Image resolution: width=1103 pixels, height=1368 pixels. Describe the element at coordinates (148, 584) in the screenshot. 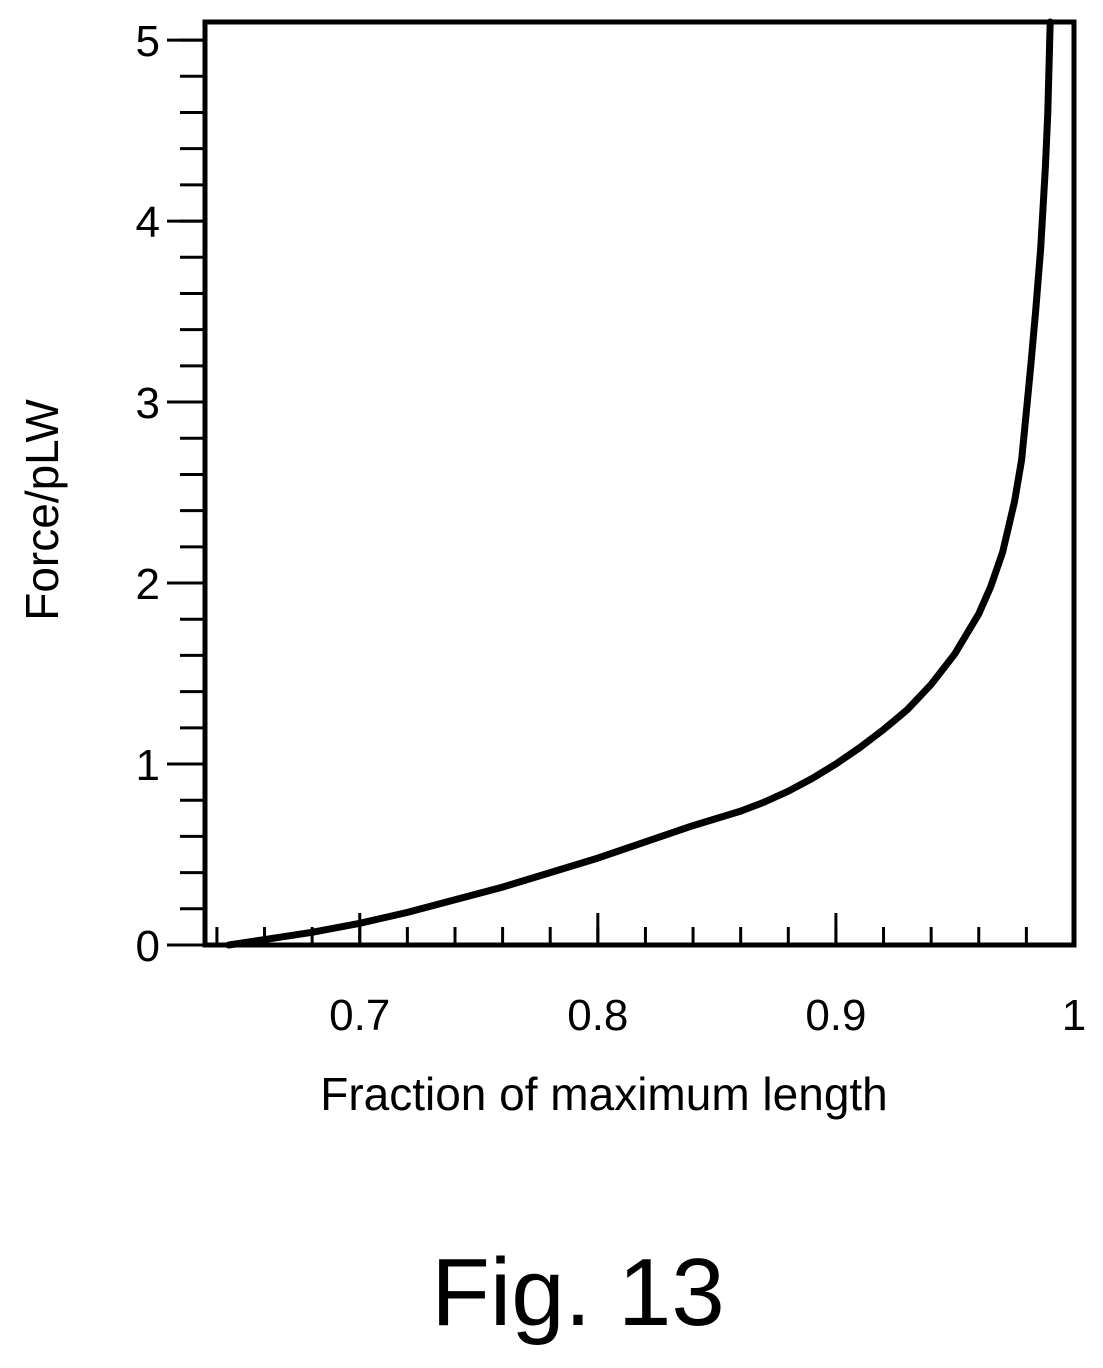

I see `y-tick-label: 2` at that location.